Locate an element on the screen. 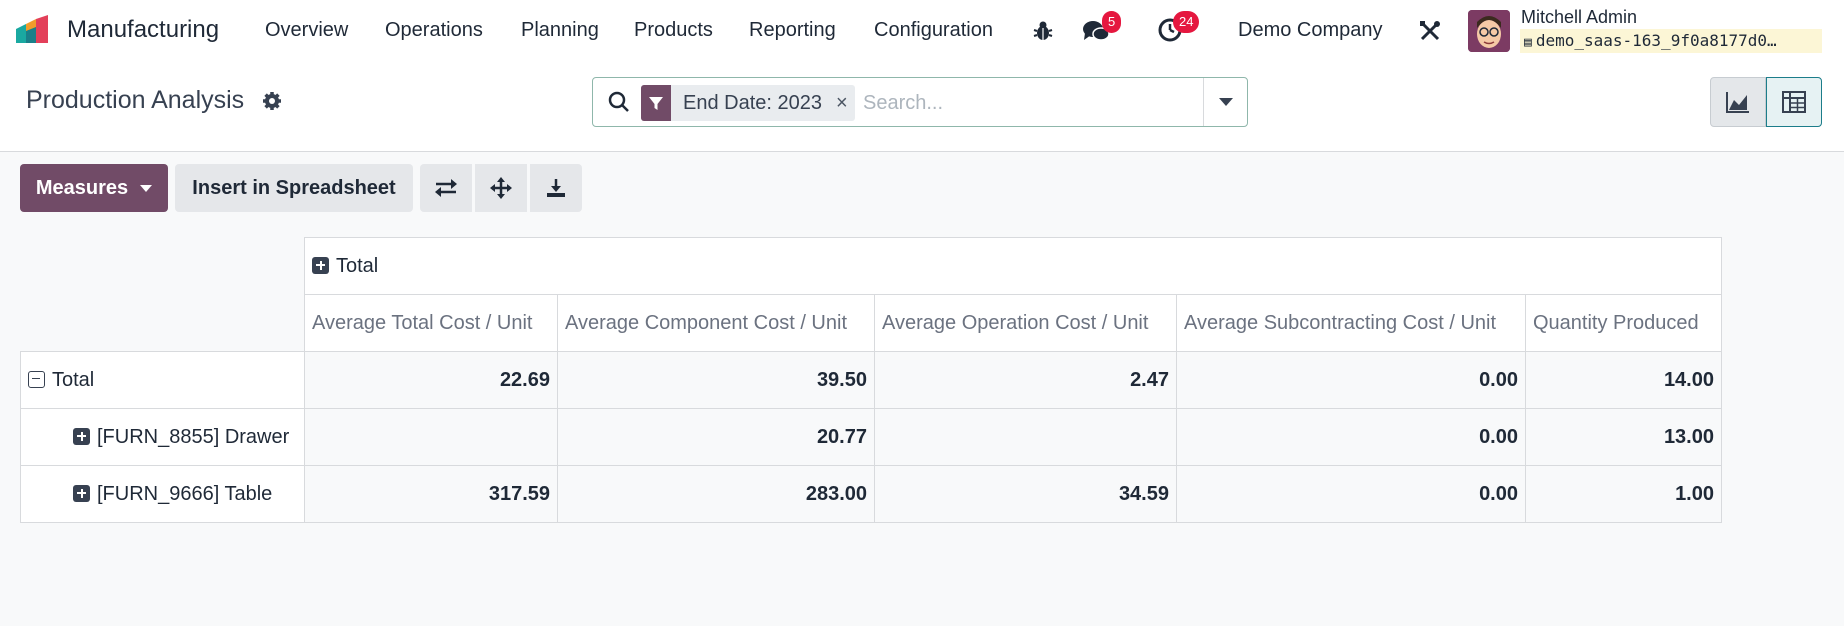 The width and height of the screenshot is (1844, 626). facet-label: End Date: 2023 is located at coordinates (752, 102).